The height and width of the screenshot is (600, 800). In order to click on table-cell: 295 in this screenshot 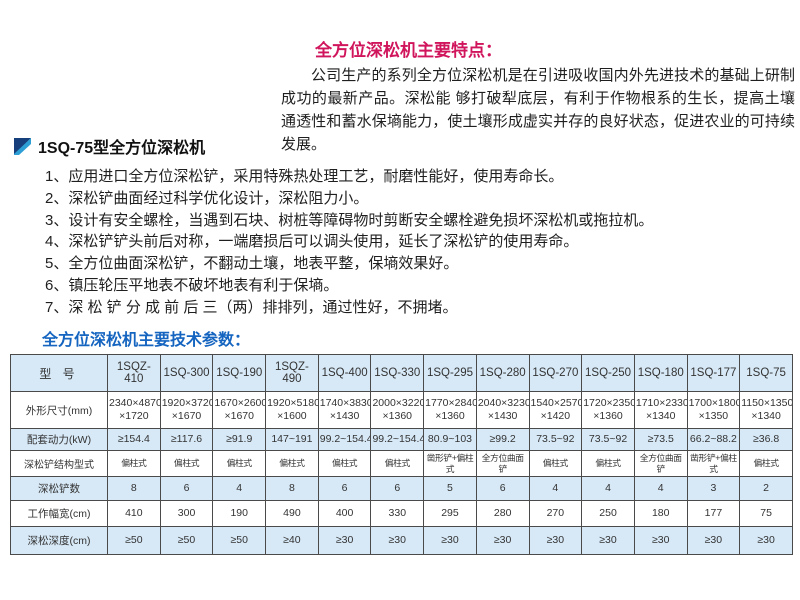, I will do `click(450, 513)`.